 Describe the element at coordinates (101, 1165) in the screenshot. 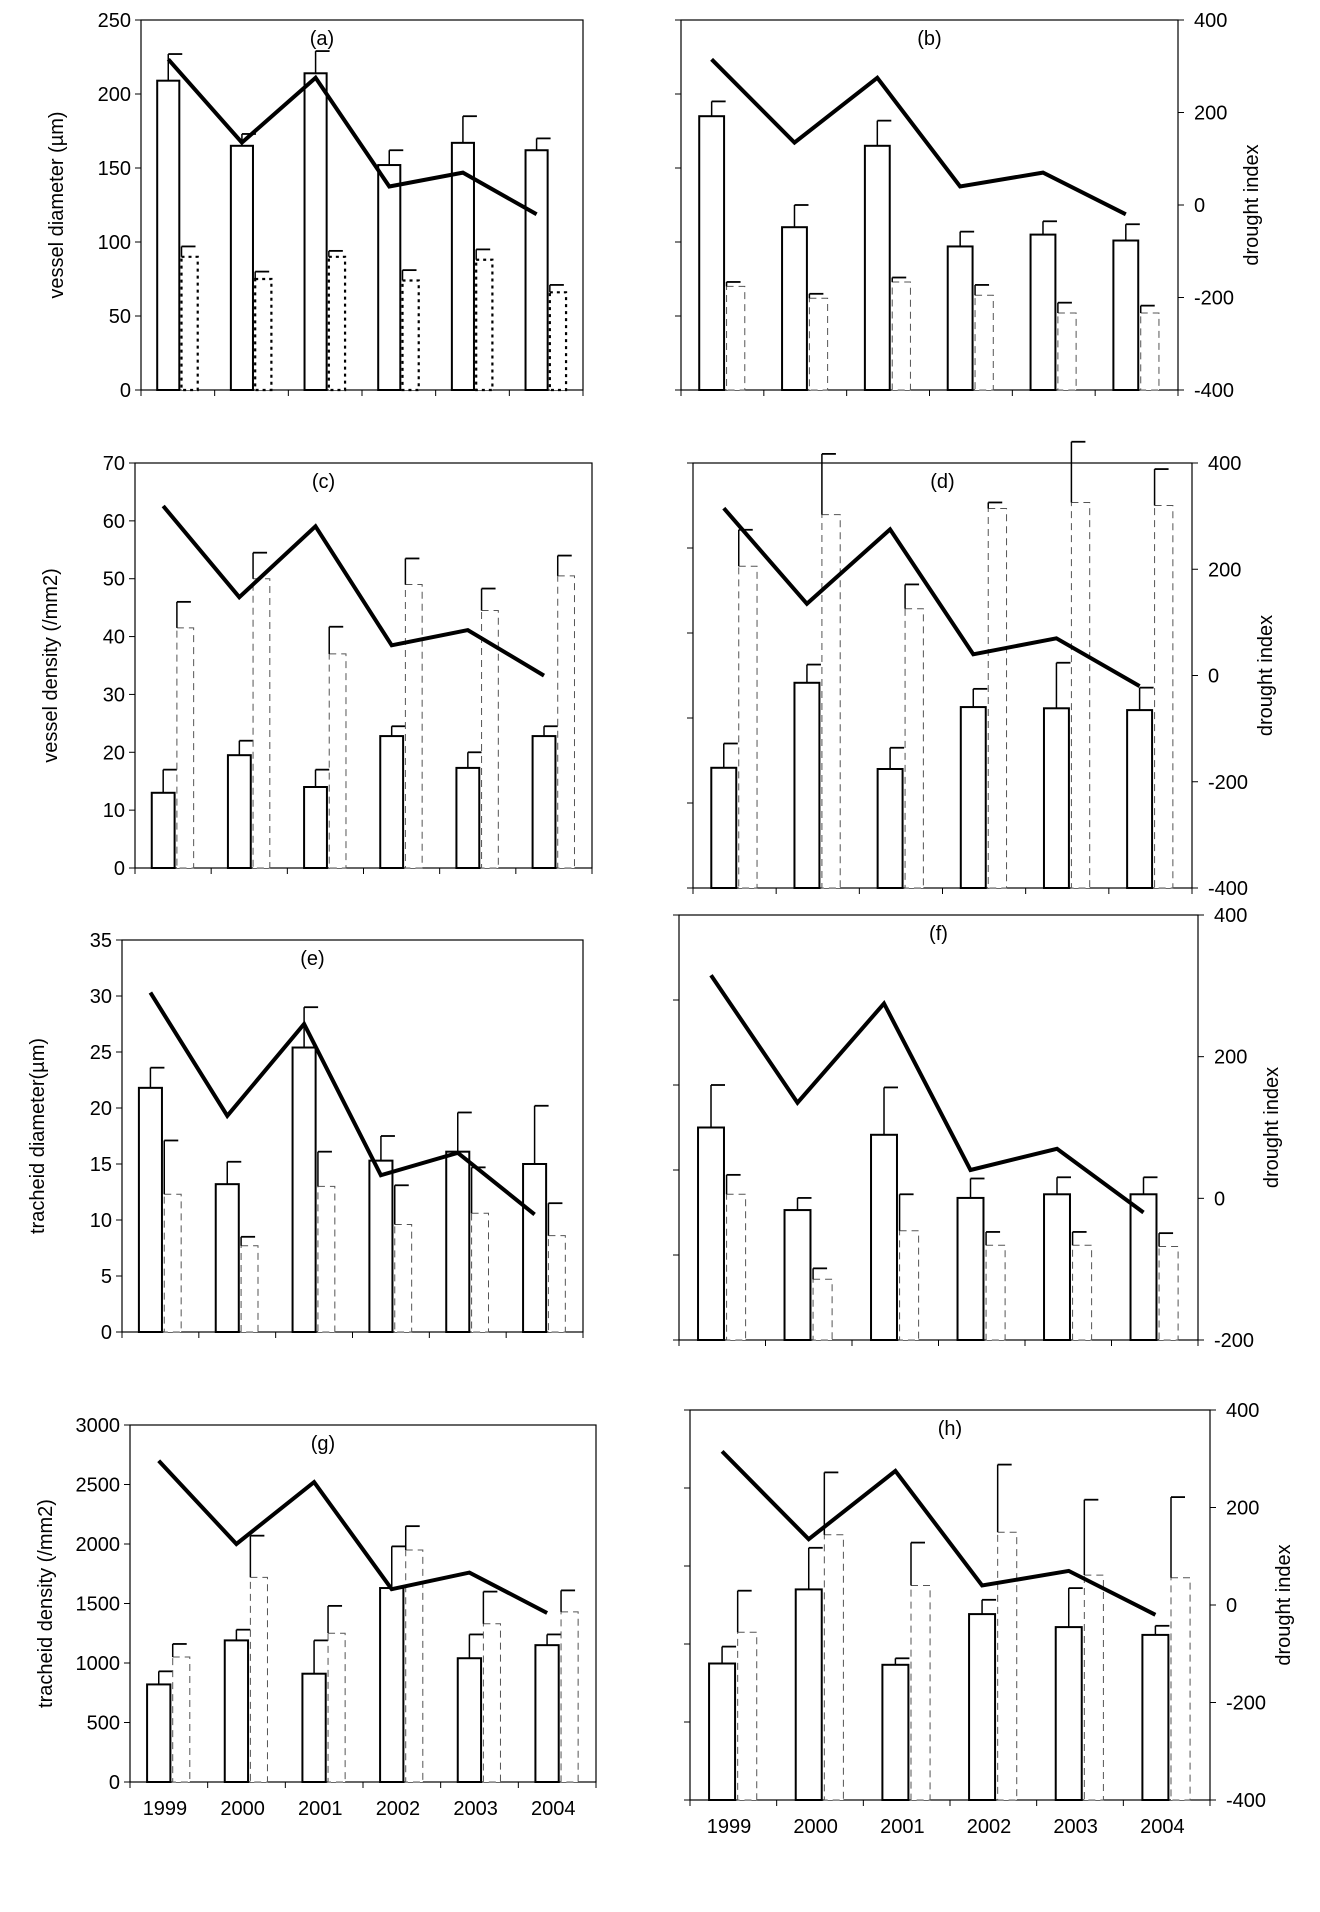

I see `y-tick-label: 15` at that location.